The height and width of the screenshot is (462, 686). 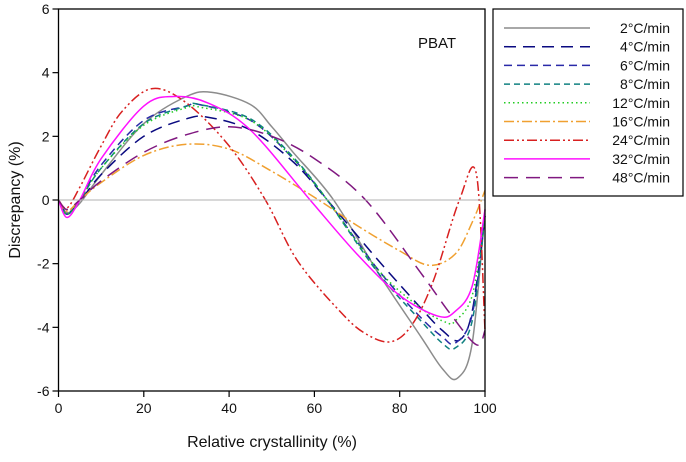 What do you see at coordinates (641, 159) in the screenshot?
I see `series-32cmin-legend-label: 32°C/min` at bounding box center [641, 159].